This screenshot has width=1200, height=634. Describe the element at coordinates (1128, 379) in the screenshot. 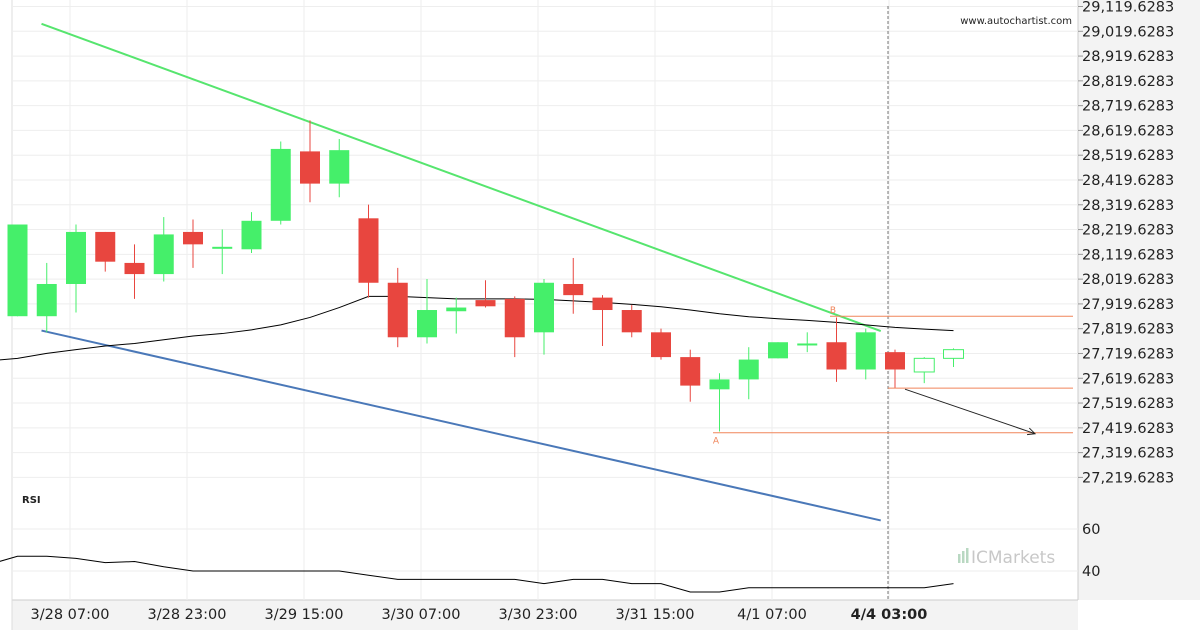

I see `price-tick-label: 27,619.6283` at that location.